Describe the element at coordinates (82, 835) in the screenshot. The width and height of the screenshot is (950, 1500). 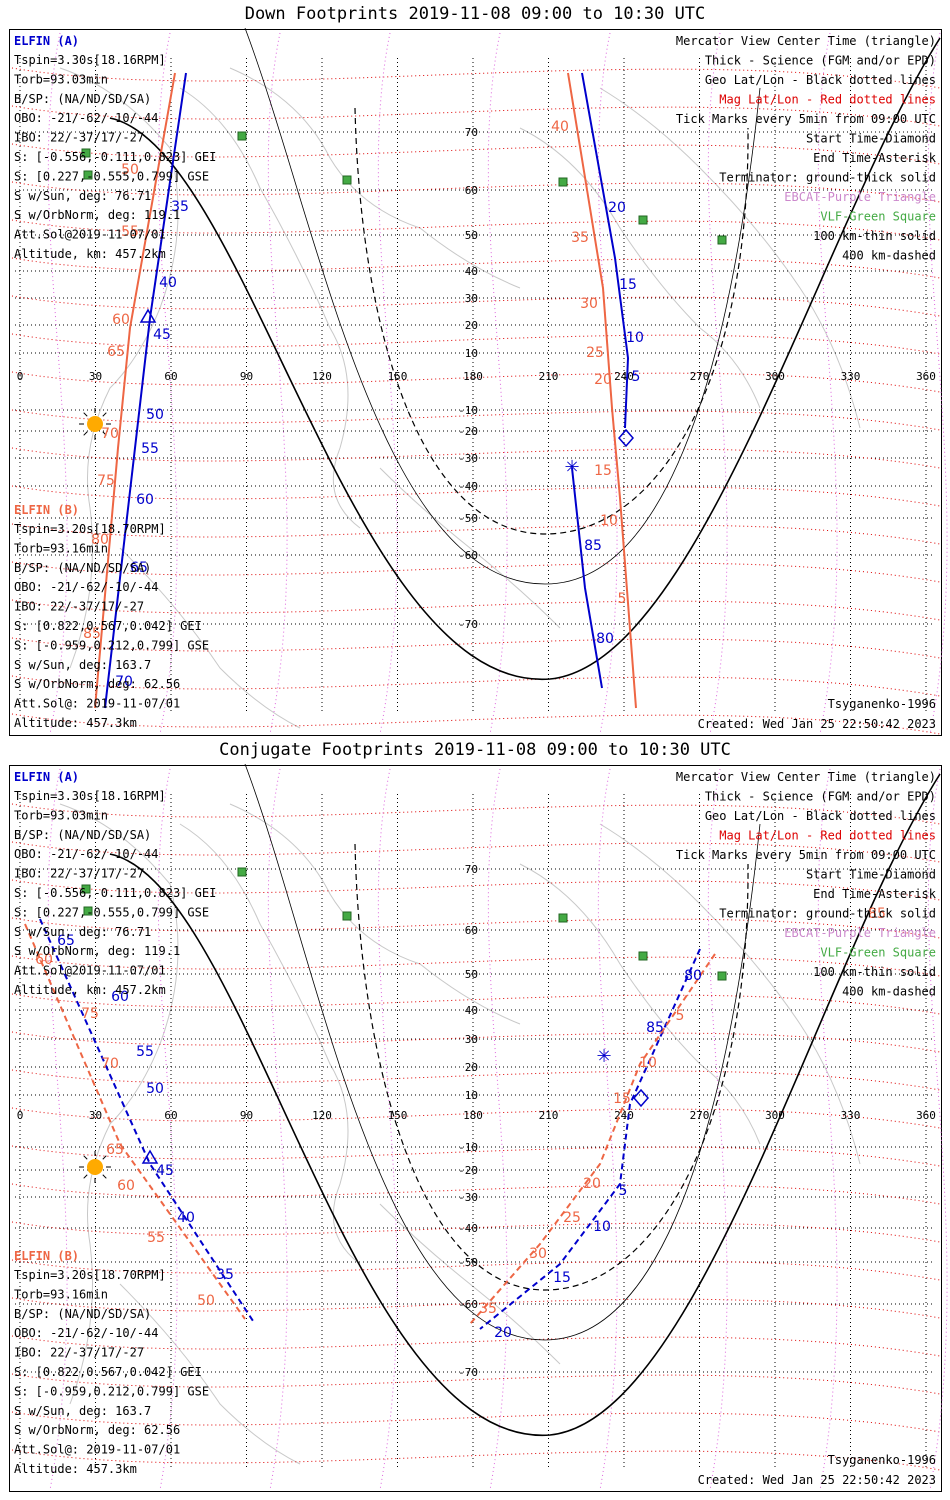
I see `elfin-a-info-line: B/SP: (NA/ND/SD/SA)` at that location.